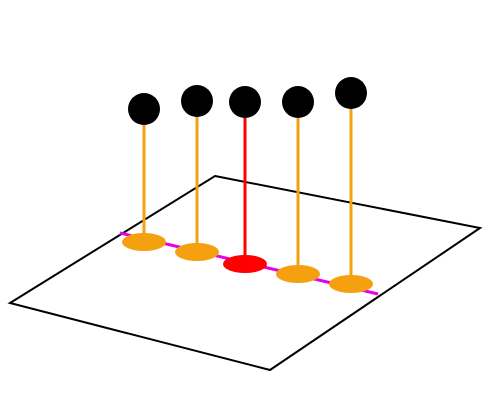 Image resolution: width=490 pixels, height=415 pixels. I want to click on highlighted-stick, so click(245, 179).